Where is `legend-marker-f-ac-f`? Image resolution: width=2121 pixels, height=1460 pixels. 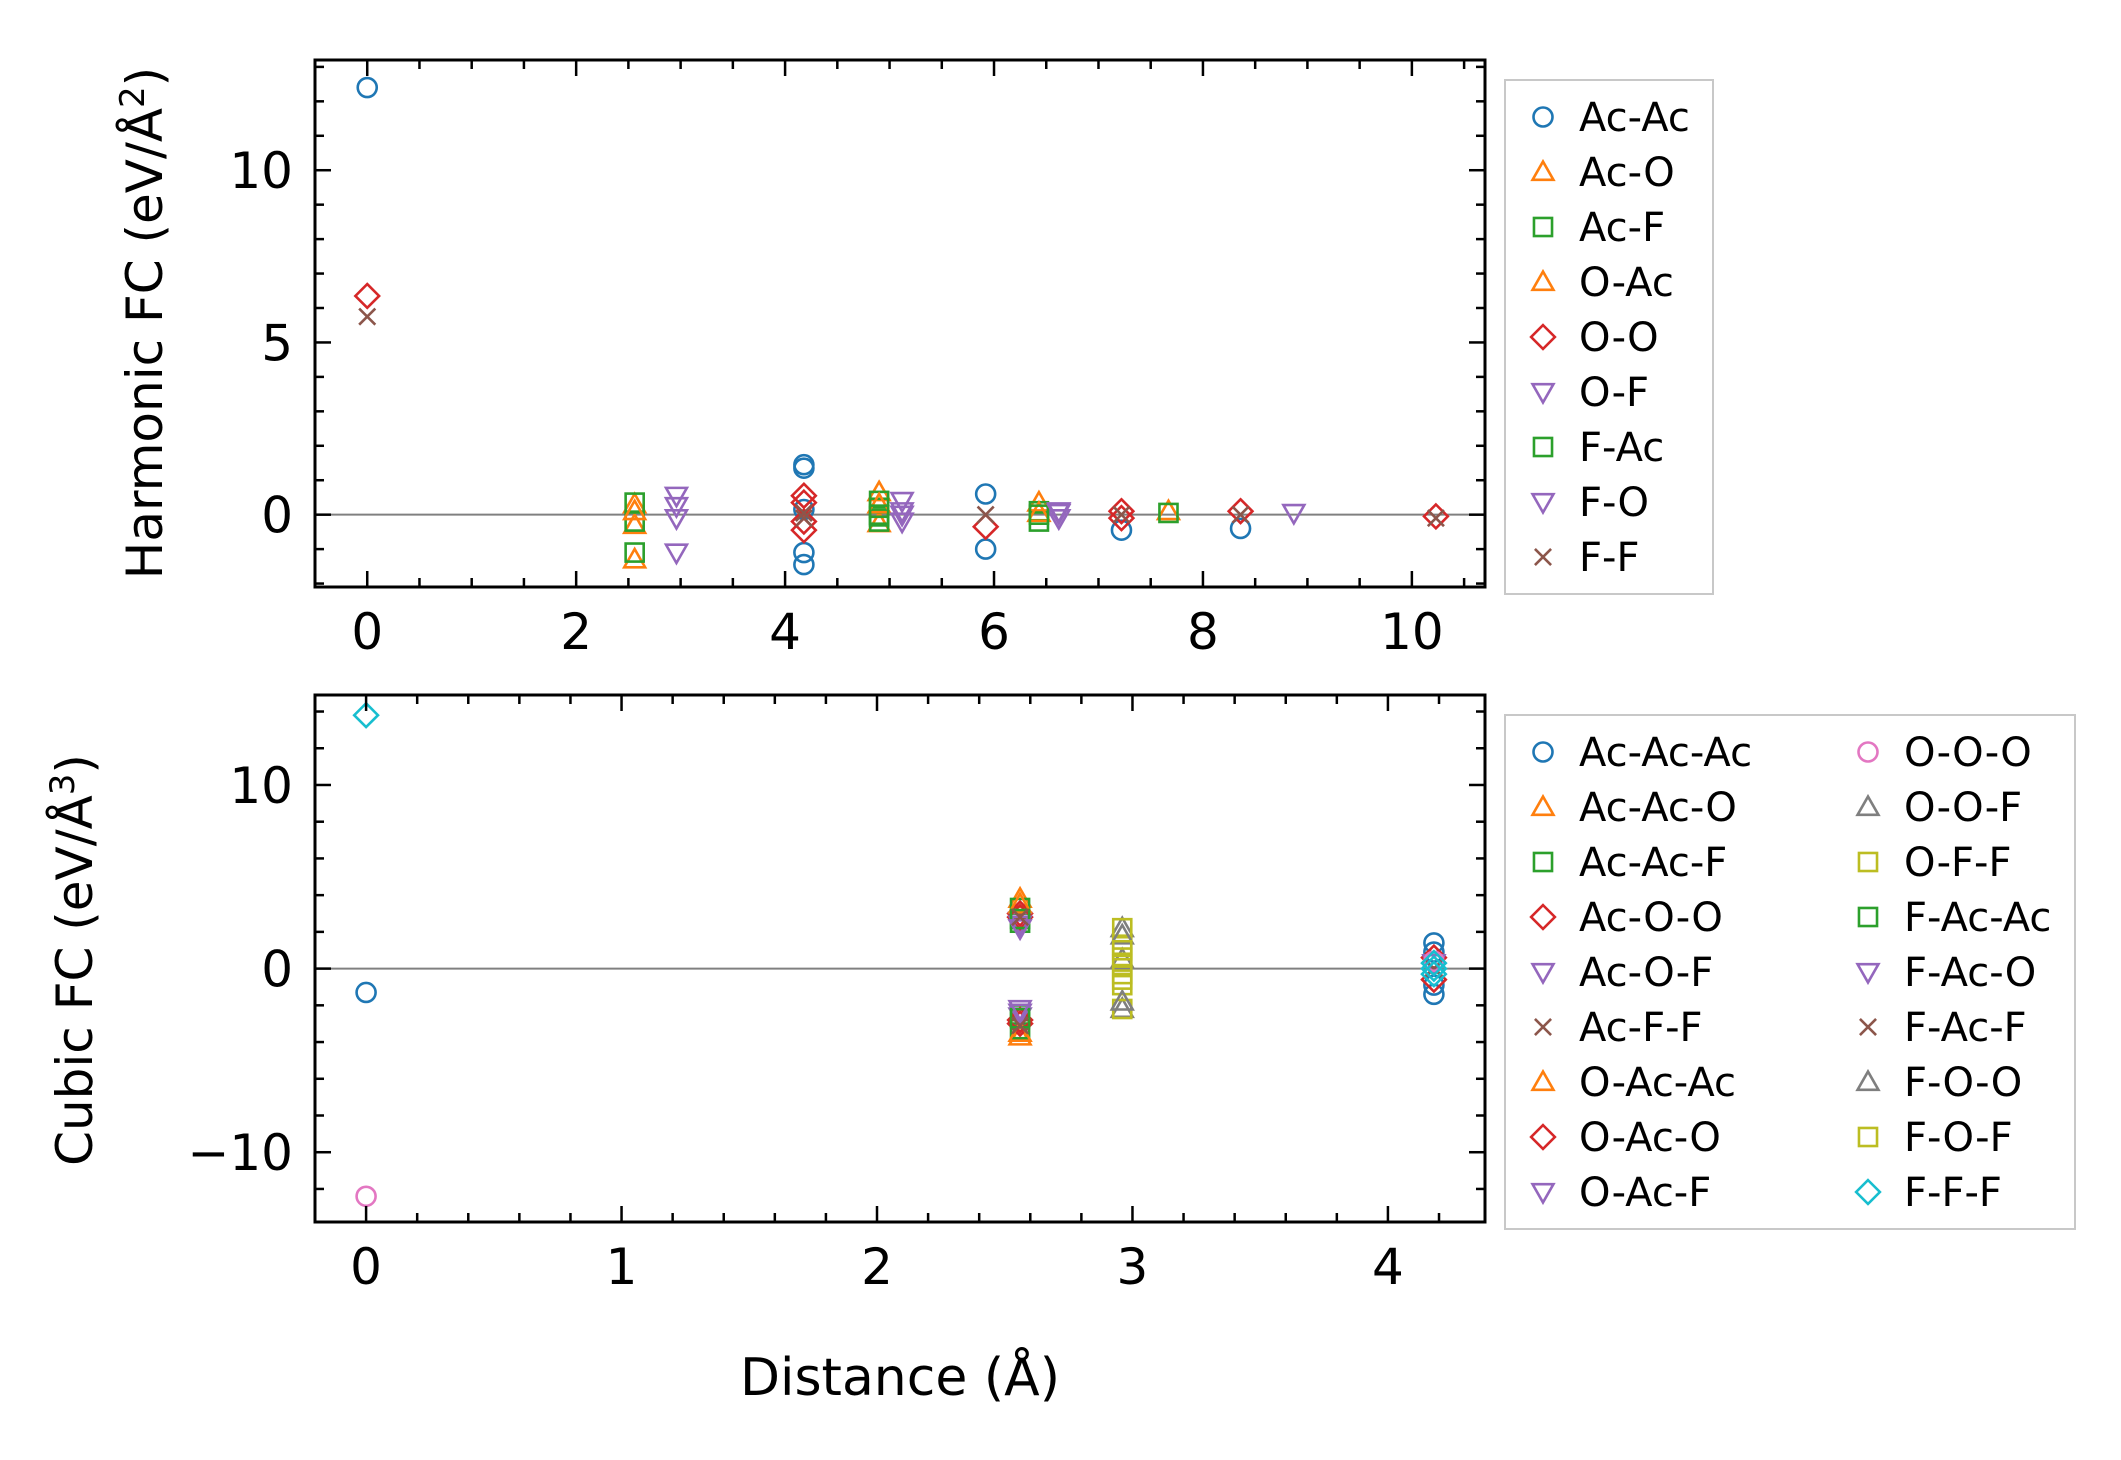
legend-marker-f-ac-f is located at coordinates (1868, 1027).